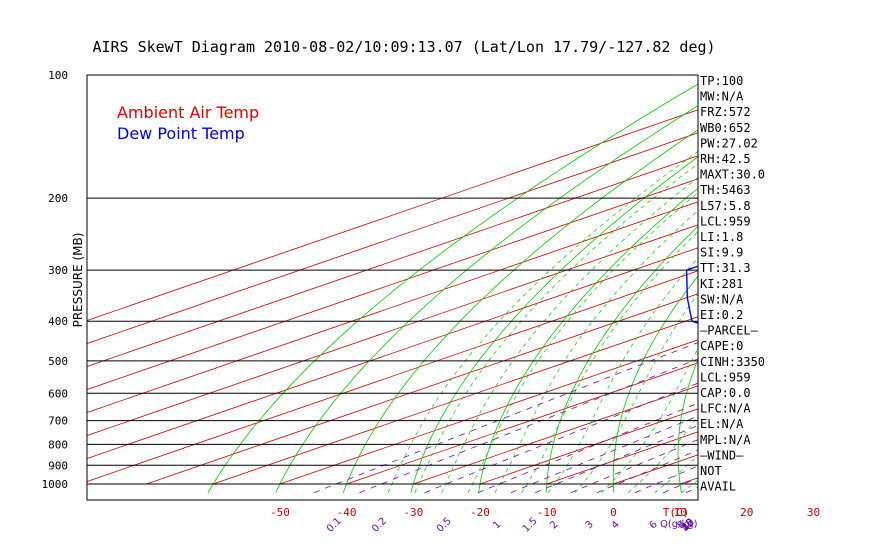 This screenshot has width=870, height=560. What do you see at coordinates (444, 525) in the screenshot?
I see `mixing-ratio-label: 0.5` at bounding box center [444, 525].